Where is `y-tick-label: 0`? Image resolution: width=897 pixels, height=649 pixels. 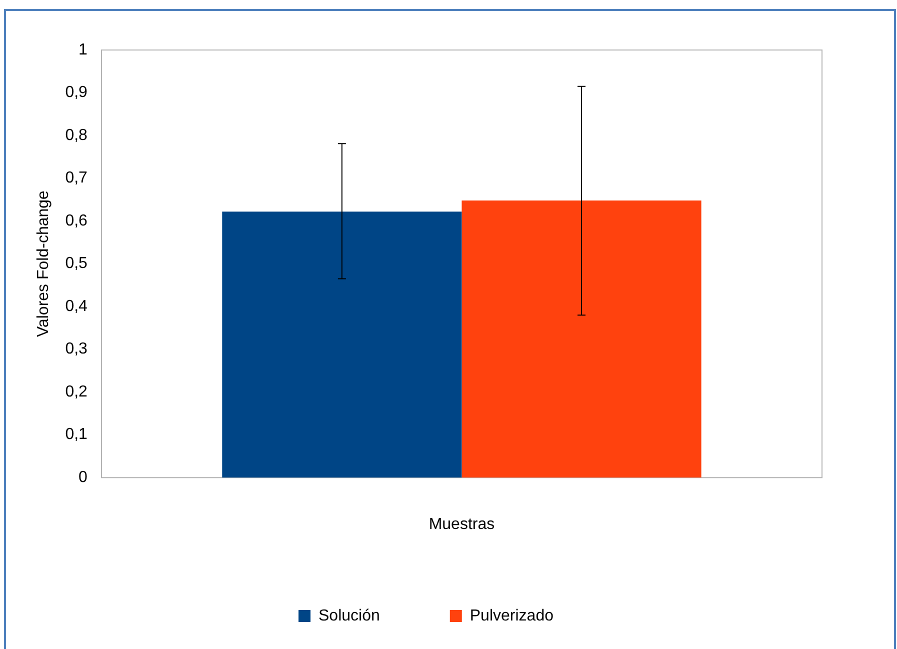
y-tick-label: 0 is located at coordinates (83, 477).